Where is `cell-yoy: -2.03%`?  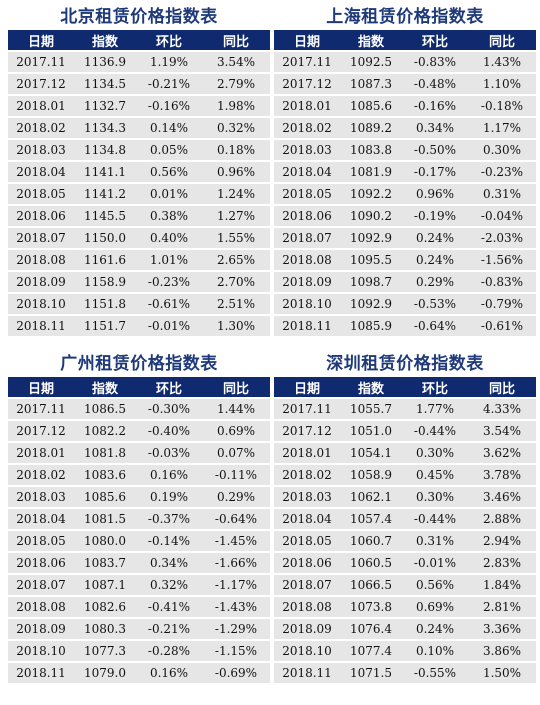
cell-yoy: -2.03% is located at coordinates (502, 238).